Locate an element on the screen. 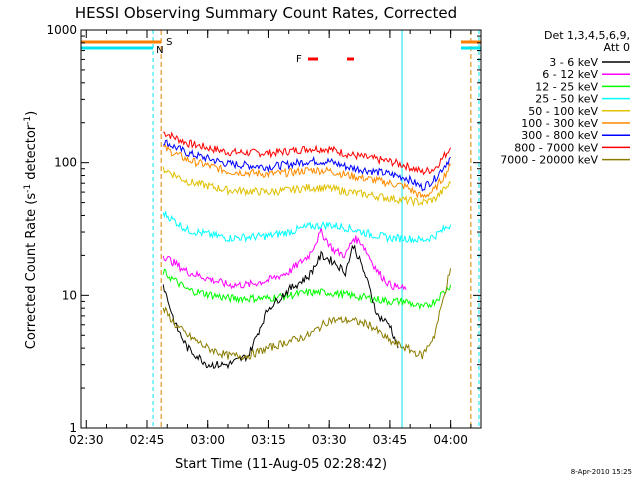 Image resolution: width=640 pixels, height=480 pixels. x-tick-label: 03:00 is located at coordinates (207, 440).